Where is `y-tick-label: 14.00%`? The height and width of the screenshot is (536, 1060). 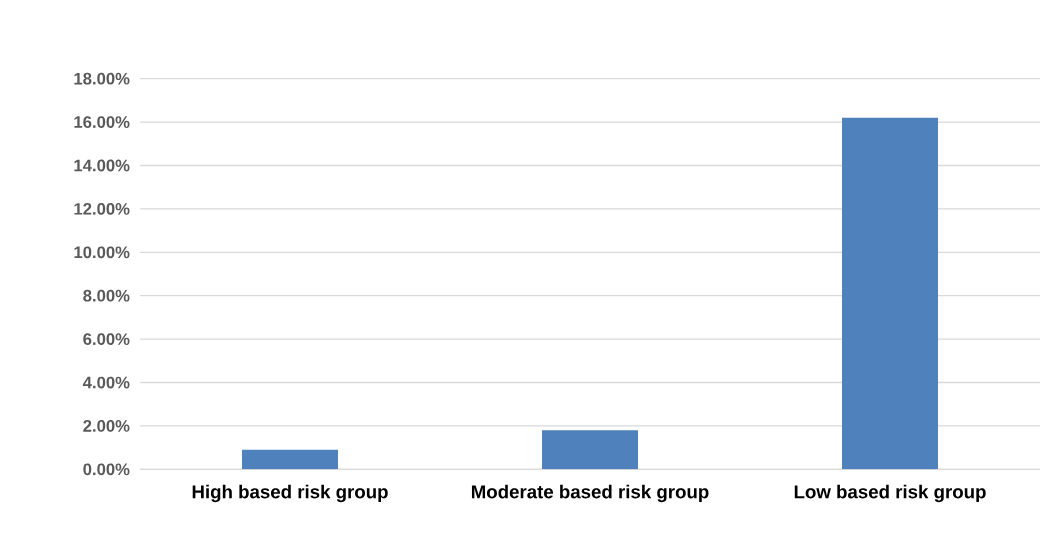
y-tick-label: 14.00% is located at coordinates (102, 165).